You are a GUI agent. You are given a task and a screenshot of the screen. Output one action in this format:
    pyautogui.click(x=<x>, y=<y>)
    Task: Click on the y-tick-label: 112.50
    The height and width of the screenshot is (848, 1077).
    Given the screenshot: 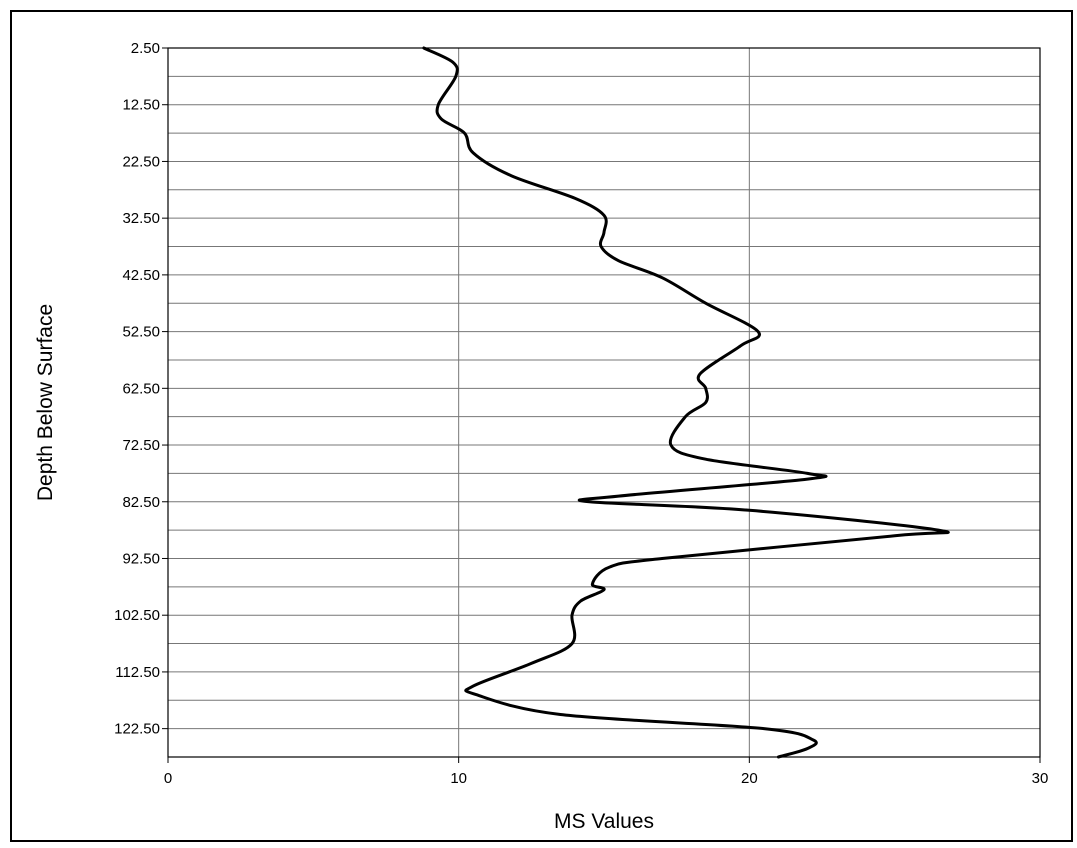 What is the action you would take?
    pyautogui.click(x=137, y=672)
    